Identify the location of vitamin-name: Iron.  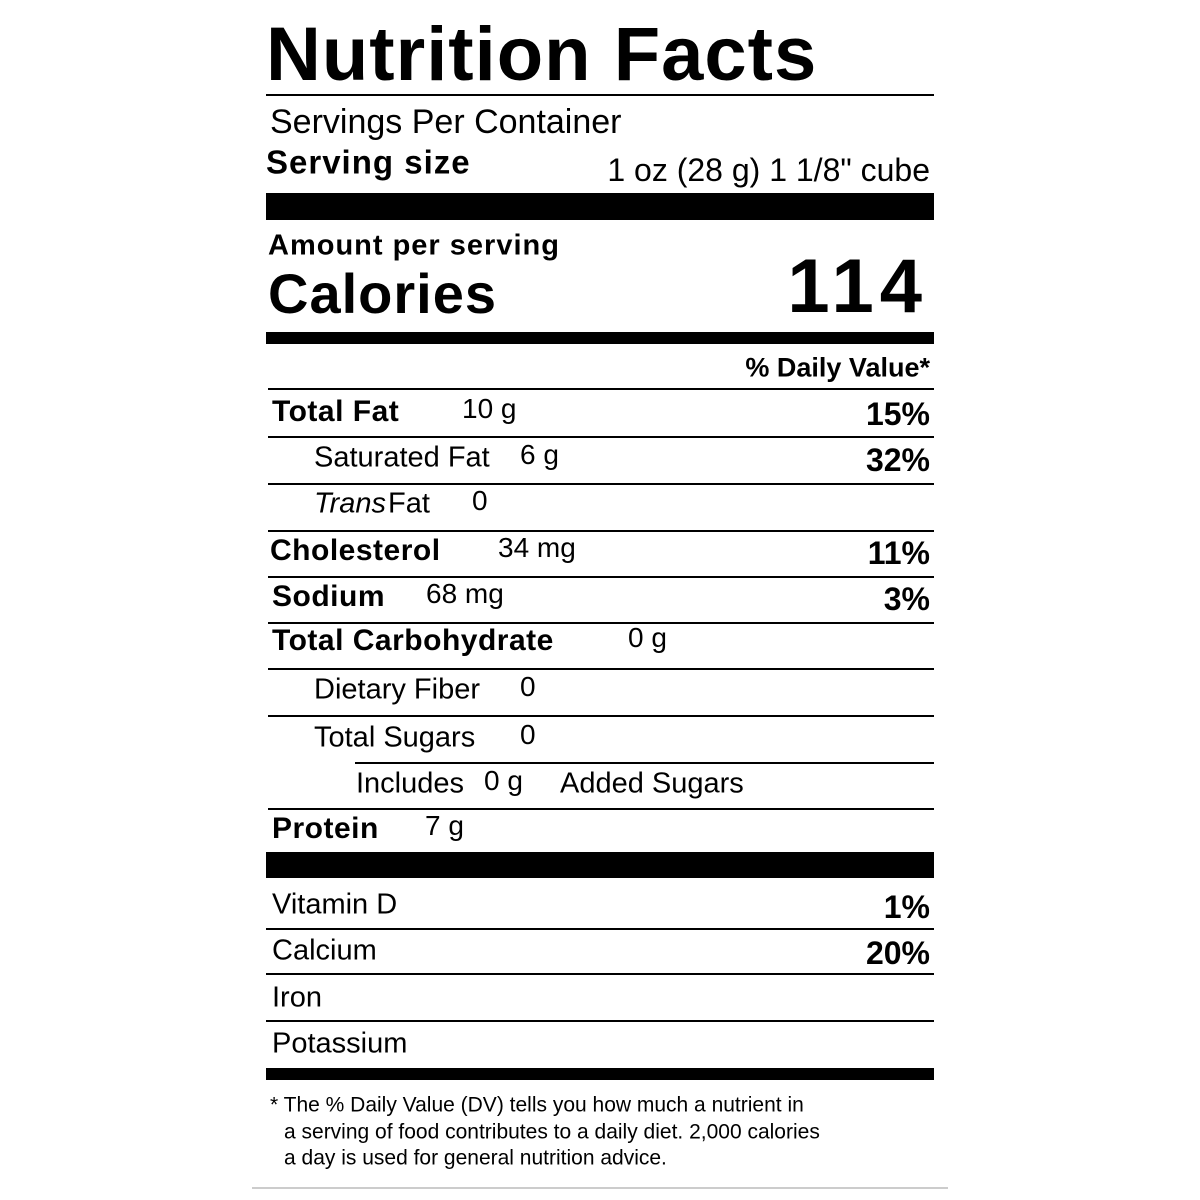
(297, 997).